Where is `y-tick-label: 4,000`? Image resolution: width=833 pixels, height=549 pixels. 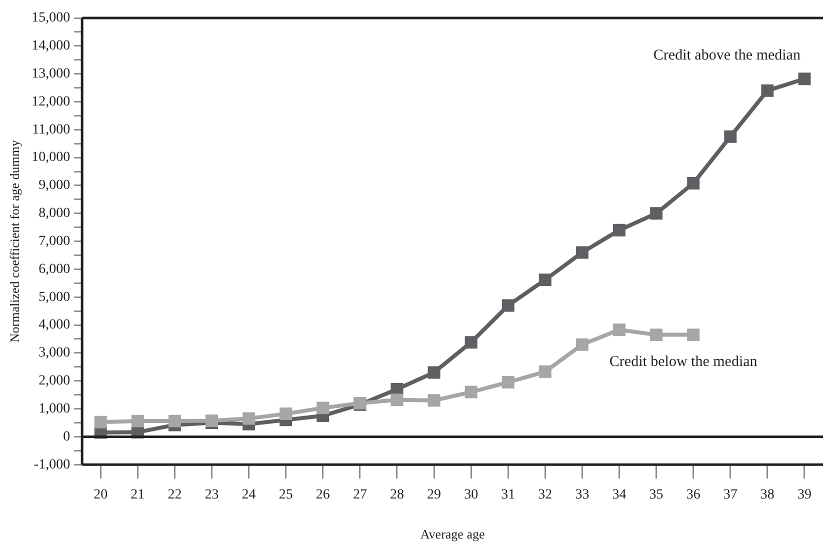 y-tick-label: 4,000 is located at coordinates (54, 325).